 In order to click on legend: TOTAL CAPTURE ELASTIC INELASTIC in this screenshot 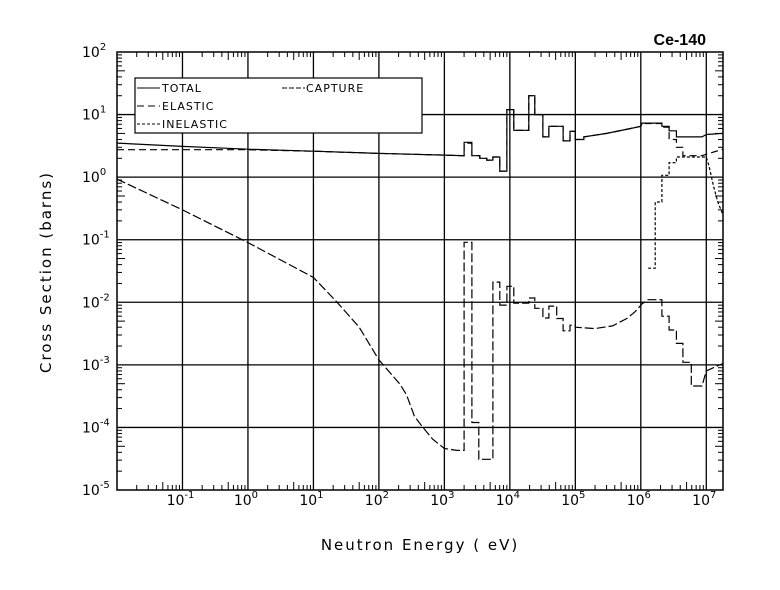, I will do `click(278, 105)`.